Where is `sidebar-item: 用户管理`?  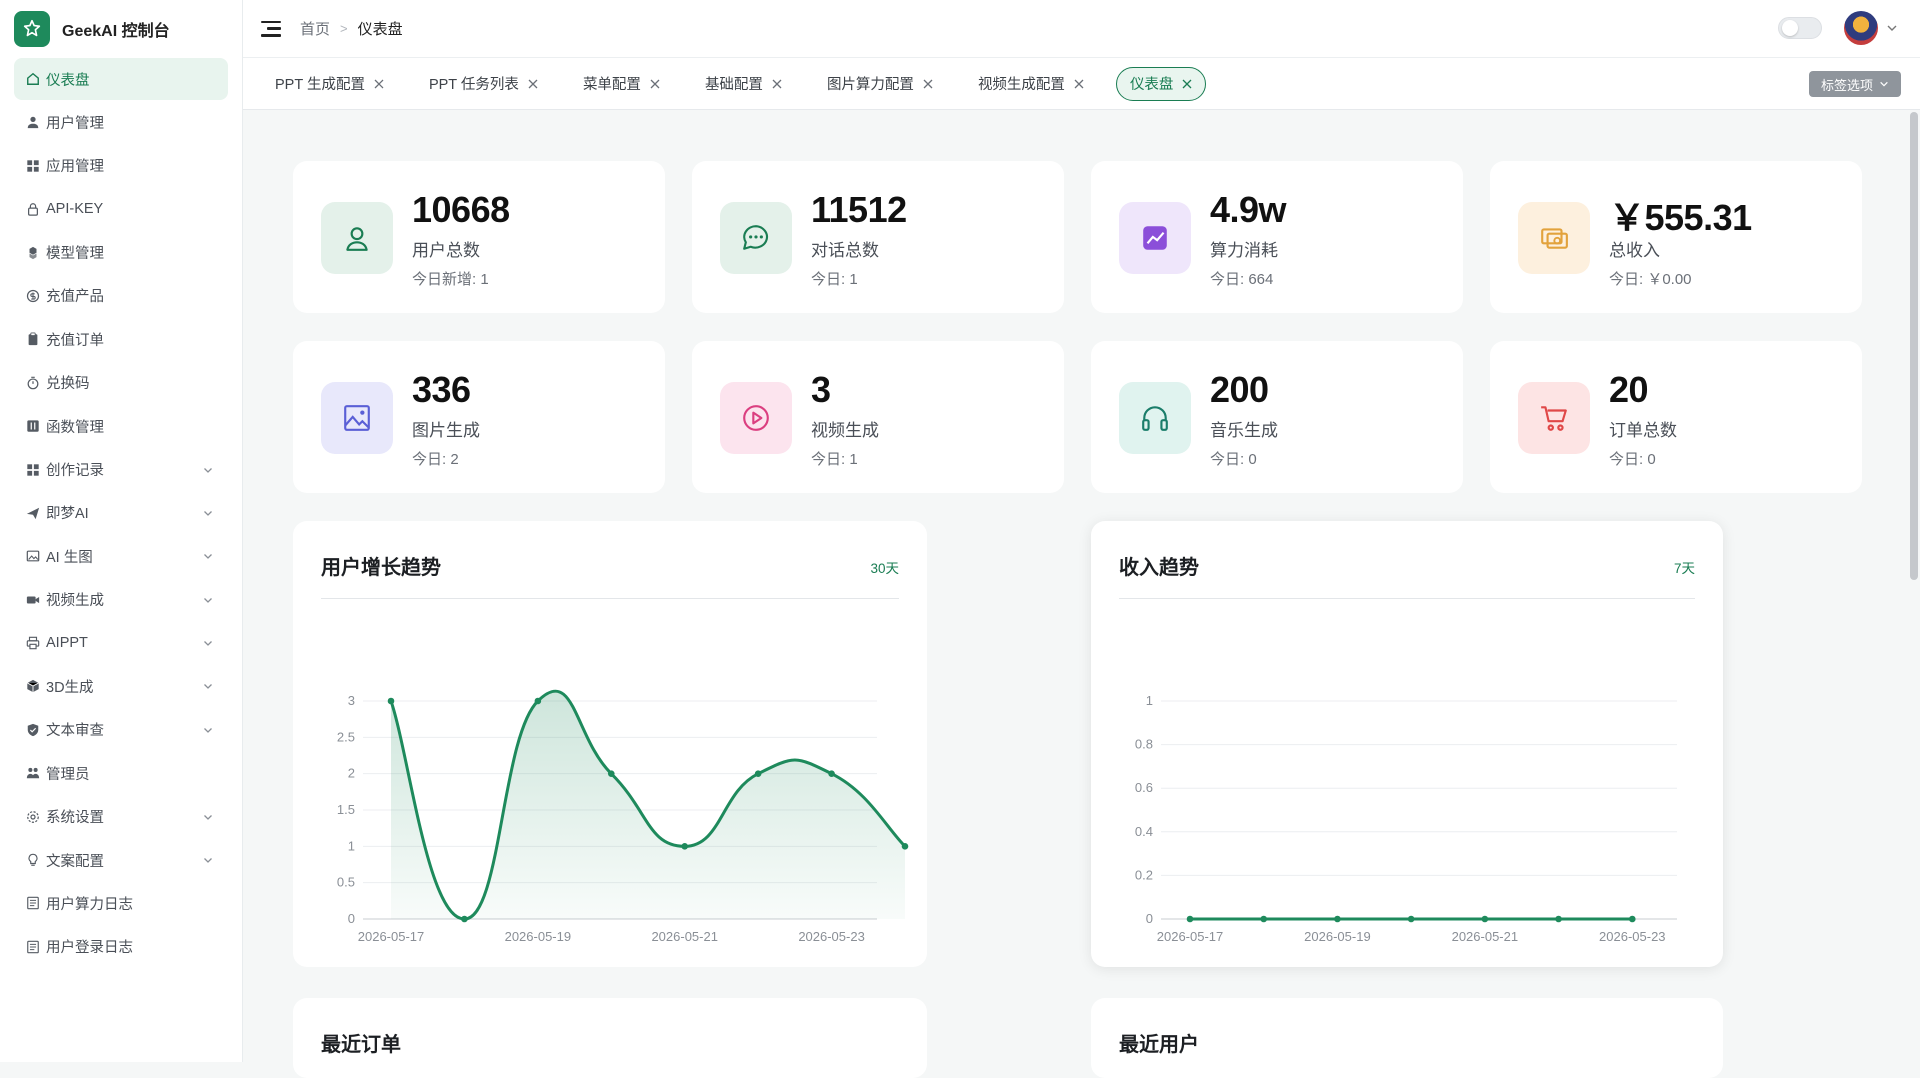
sidebar-item: 用户管理 is located at coordinates (121, 122).